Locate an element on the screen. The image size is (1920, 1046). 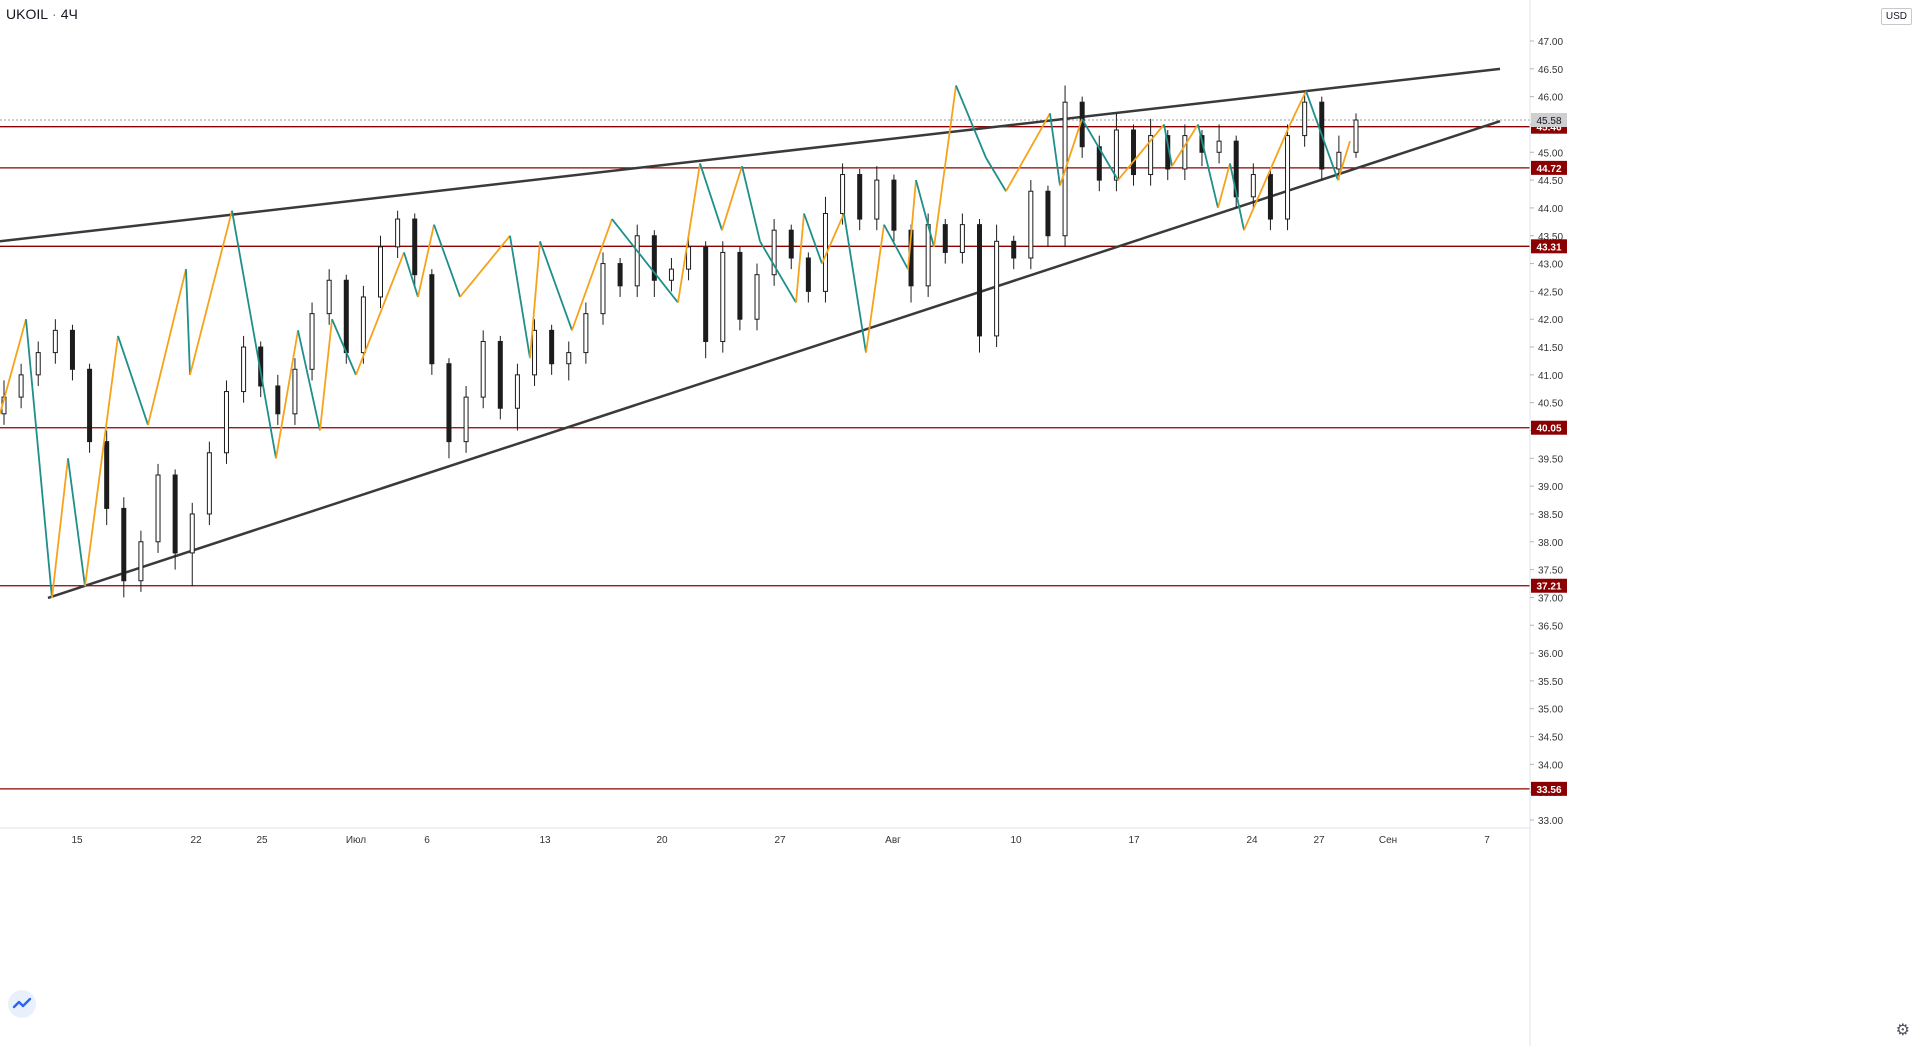
price-tick-label: 41.50 is located at coordinates (1550, 348).